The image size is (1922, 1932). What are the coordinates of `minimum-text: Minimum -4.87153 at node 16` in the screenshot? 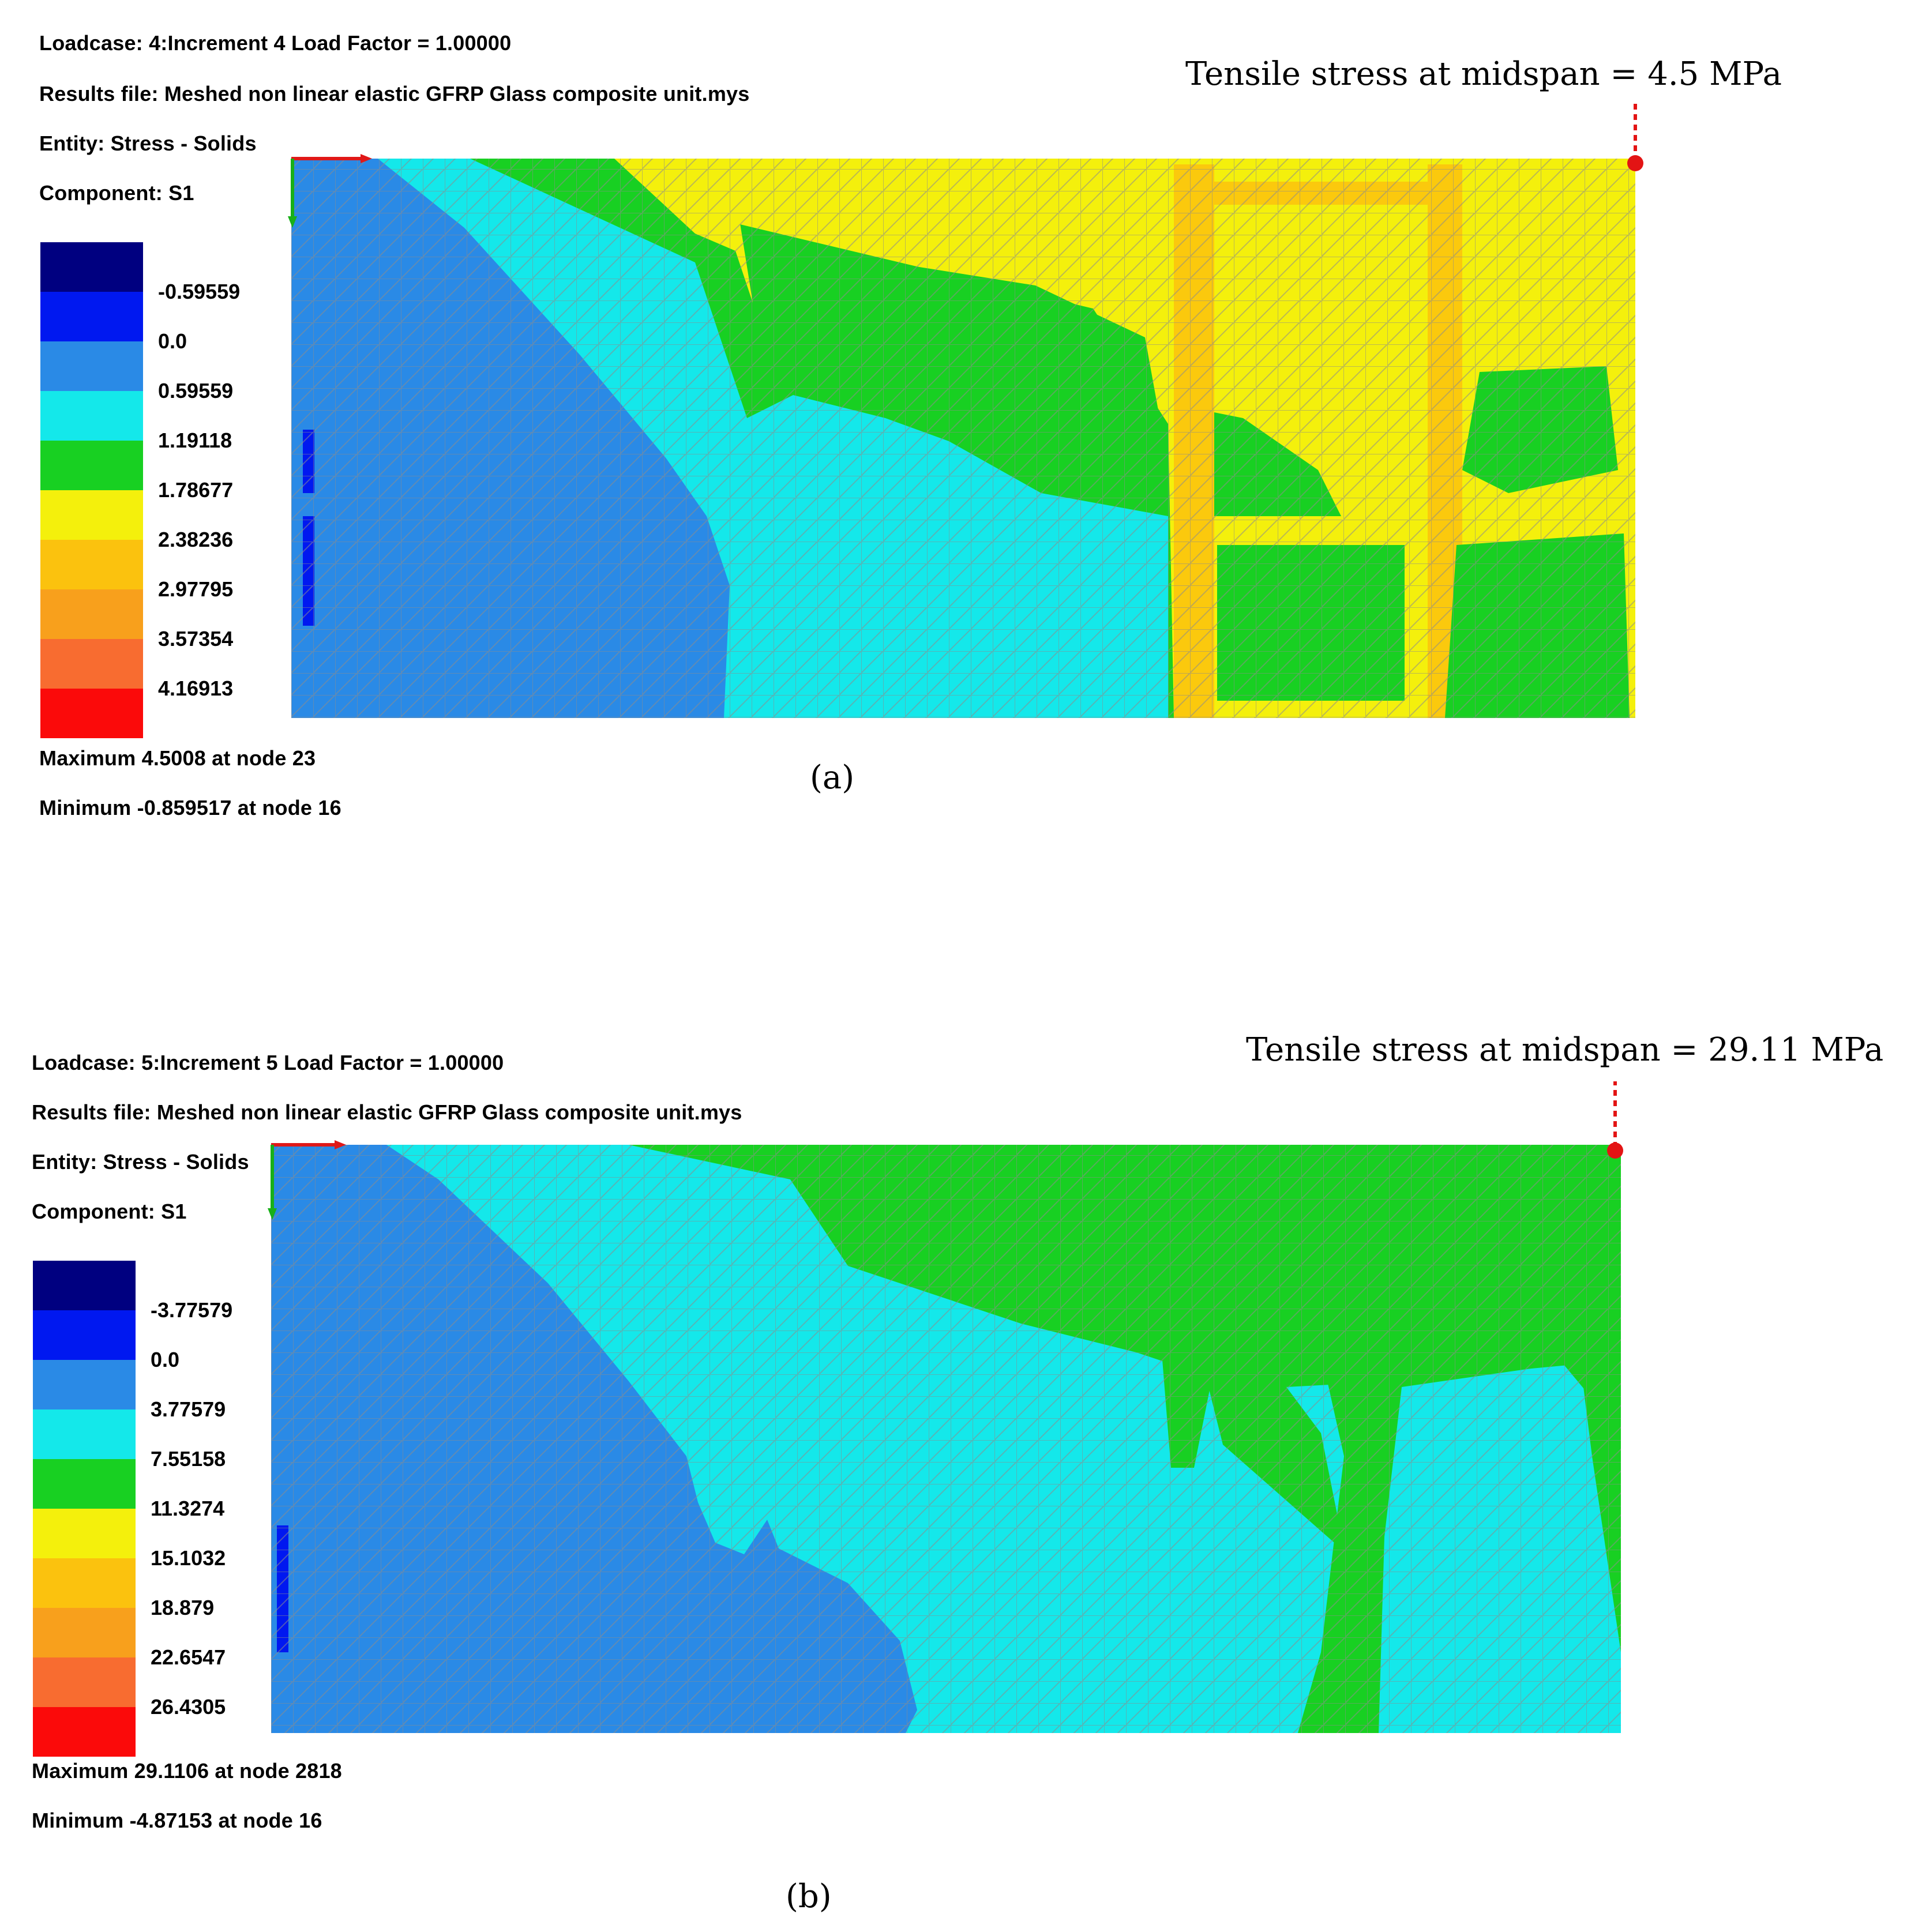 It's located at (177, 1820).